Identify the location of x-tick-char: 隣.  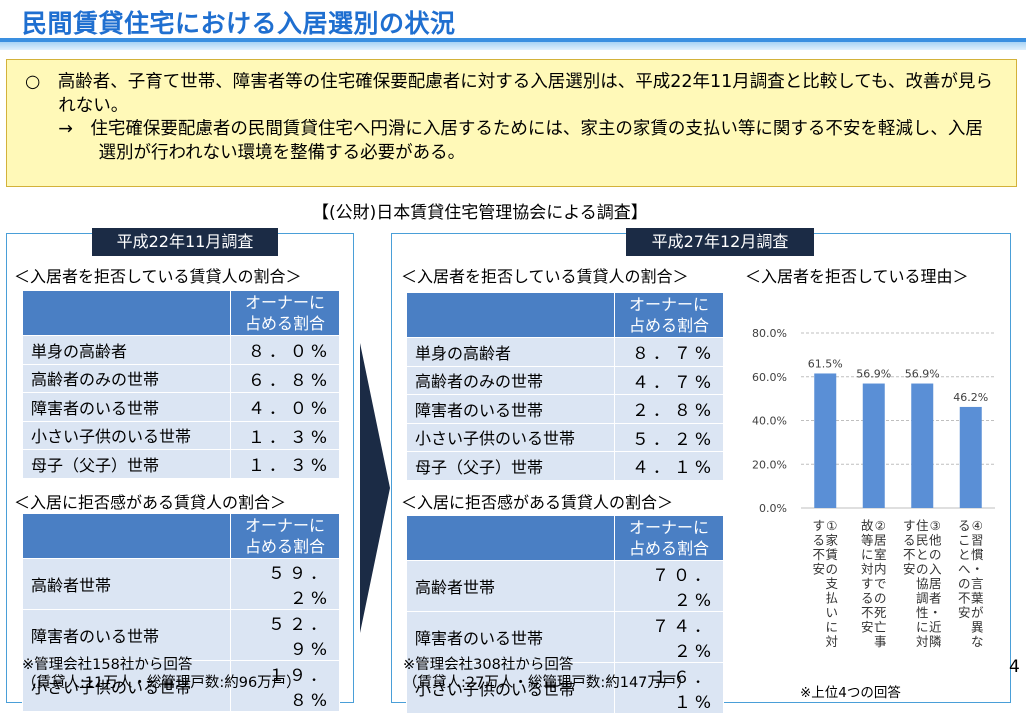
(935, 641).